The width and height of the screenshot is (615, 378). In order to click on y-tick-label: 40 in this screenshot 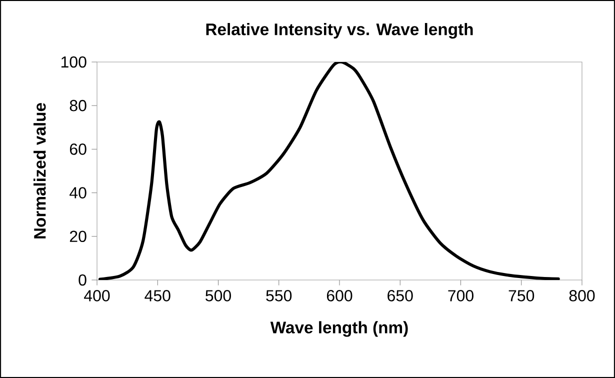, I will do `click(78, 192)`.